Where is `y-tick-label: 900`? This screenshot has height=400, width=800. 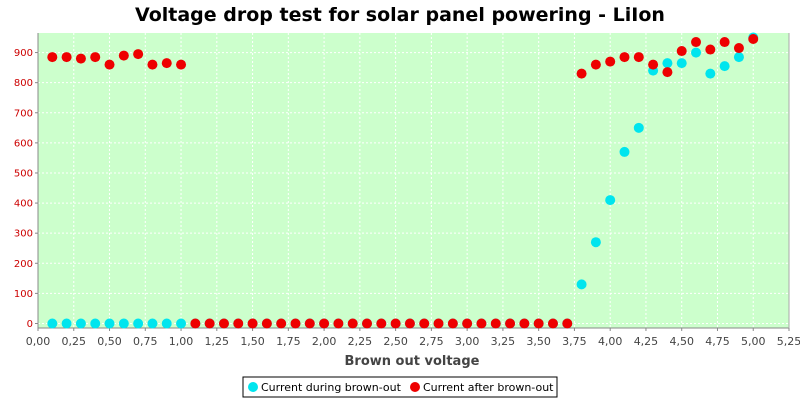 y-tick-label: 900 is located at coordinates (23, 53).